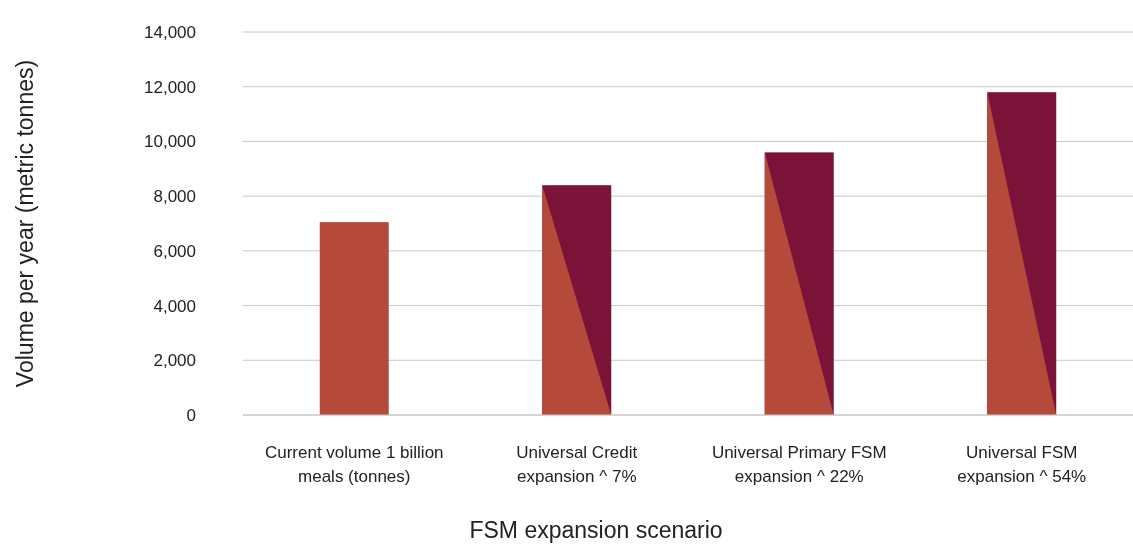 The width and height of the screenshot is (1133, 545). Describe the element at coordinates (799, 464) in the screenshot. I see `x-tick-label: Universal Primary FSM expansion ^ 22%` at that location.